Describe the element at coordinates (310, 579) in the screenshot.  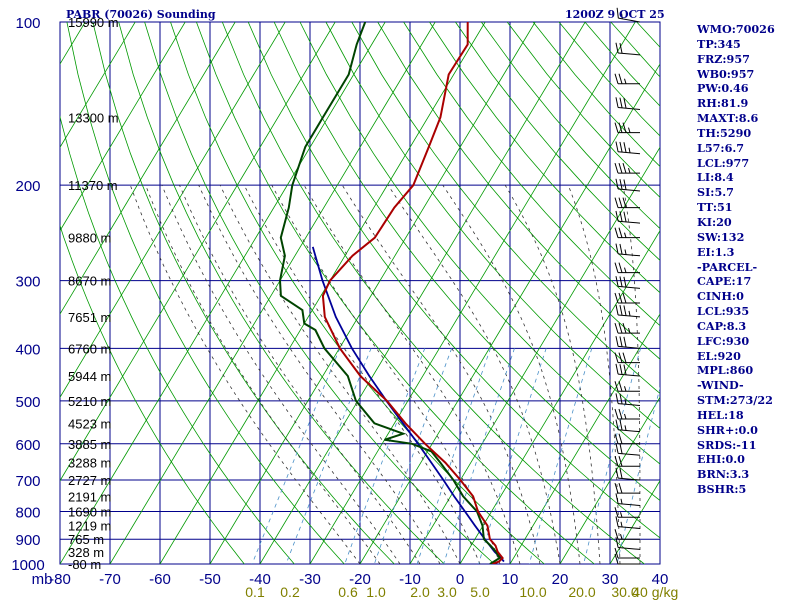
I see `temperature-tick-label: -30` at that location.